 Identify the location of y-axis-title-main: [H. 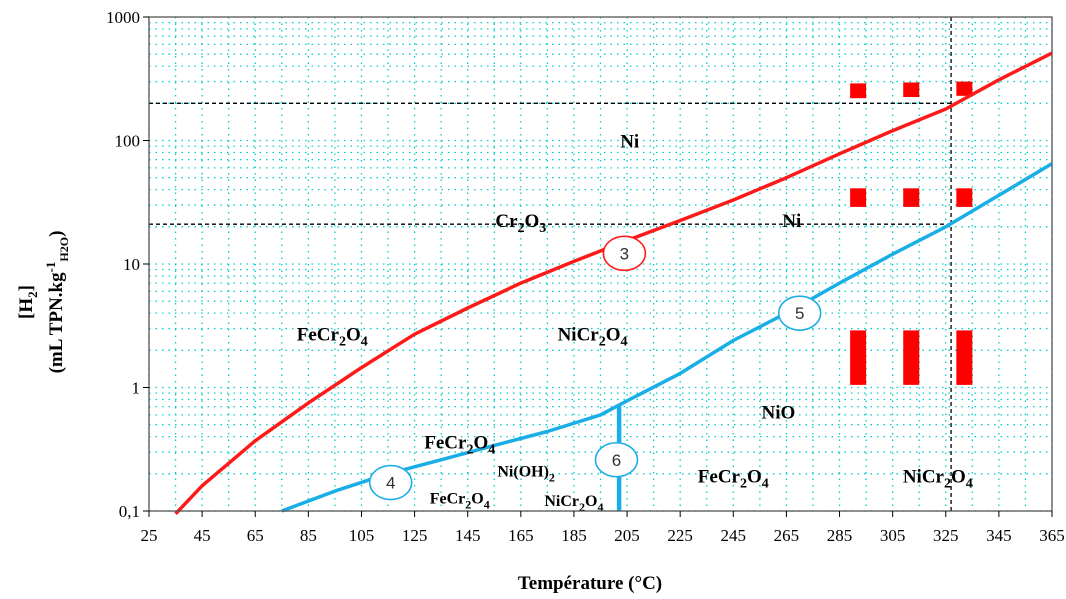
(26, 308).